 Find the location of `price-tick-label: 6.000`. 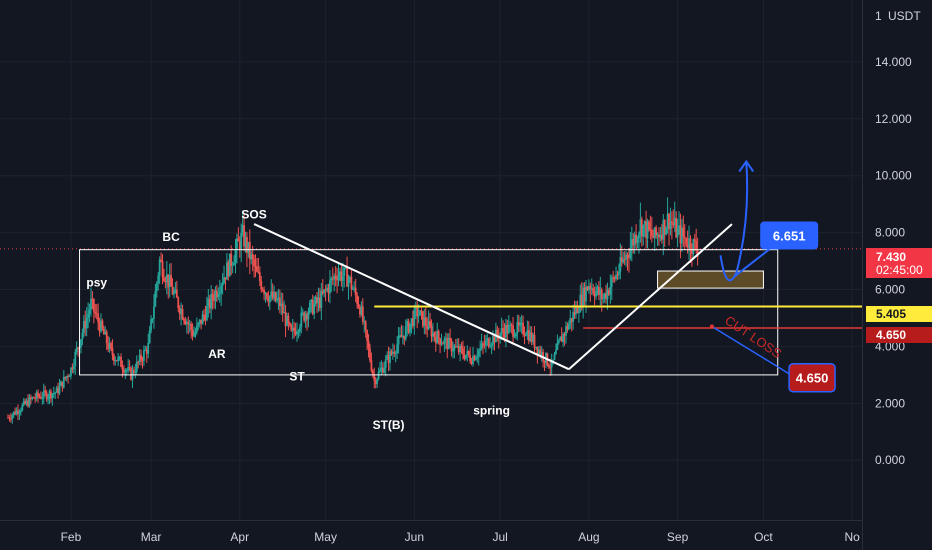

price-tick-label: 6.000 is located at coordinates (890, 290).